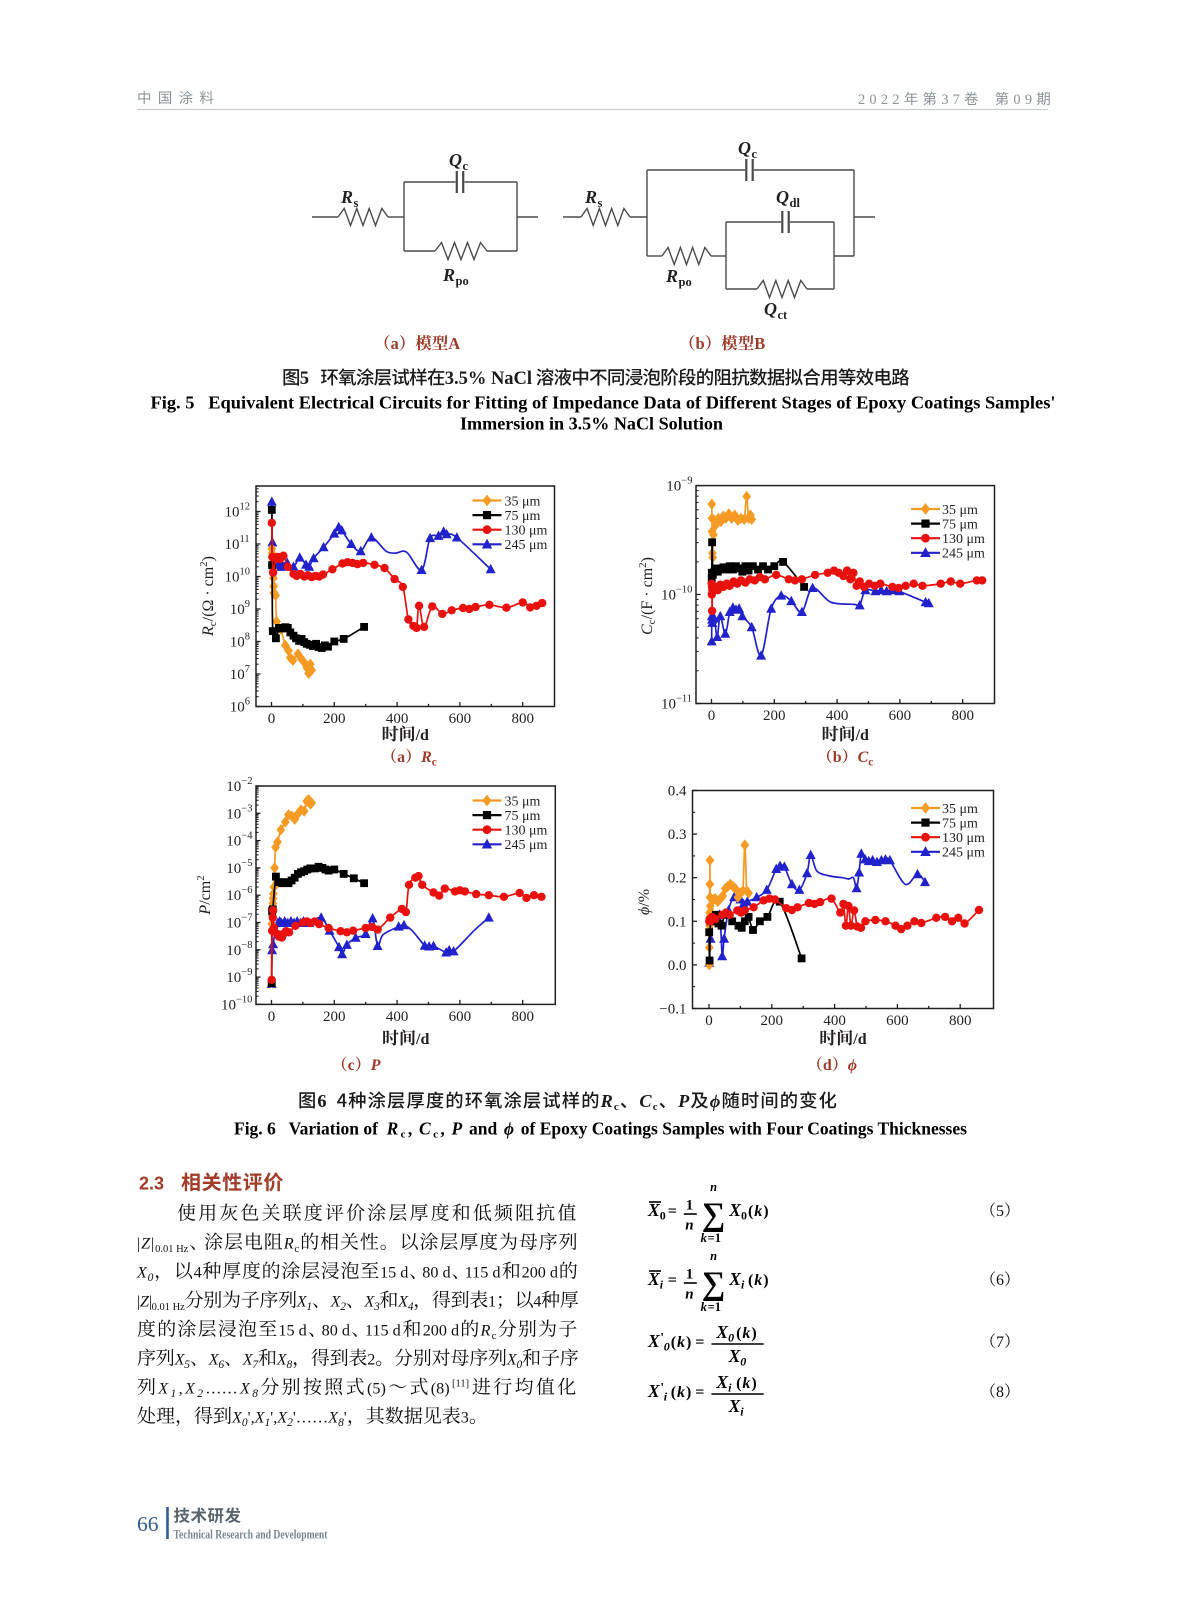  What do you see at coordinates (686, 481) in the screenshot?
I see `svg-text: −9` at bounding box center [686, 481].